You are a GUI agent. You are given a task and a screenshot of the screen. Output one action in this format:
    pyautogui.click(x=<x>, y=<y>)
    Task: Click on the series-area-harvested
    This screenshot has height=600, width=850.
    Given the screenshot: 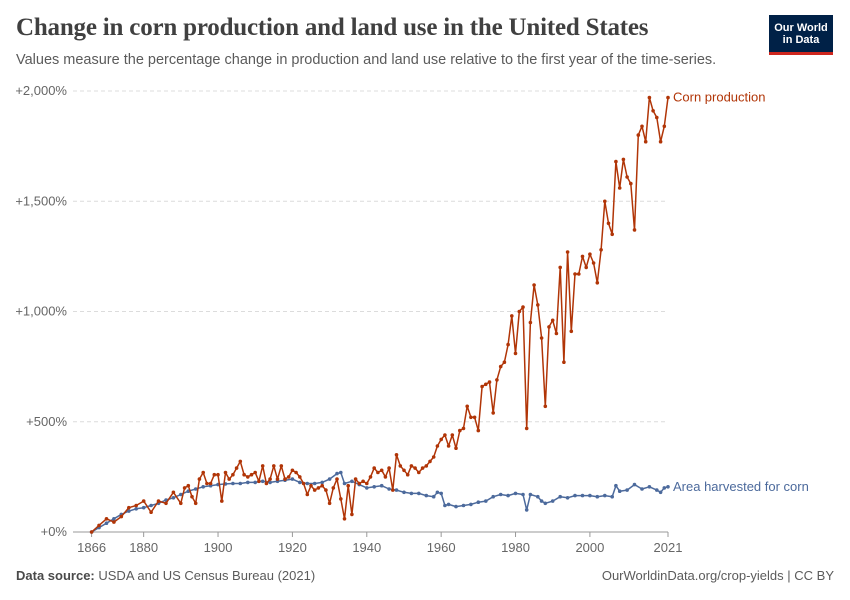 What is the action you would take?
    pyautogui.click(x=379, y=502)
    